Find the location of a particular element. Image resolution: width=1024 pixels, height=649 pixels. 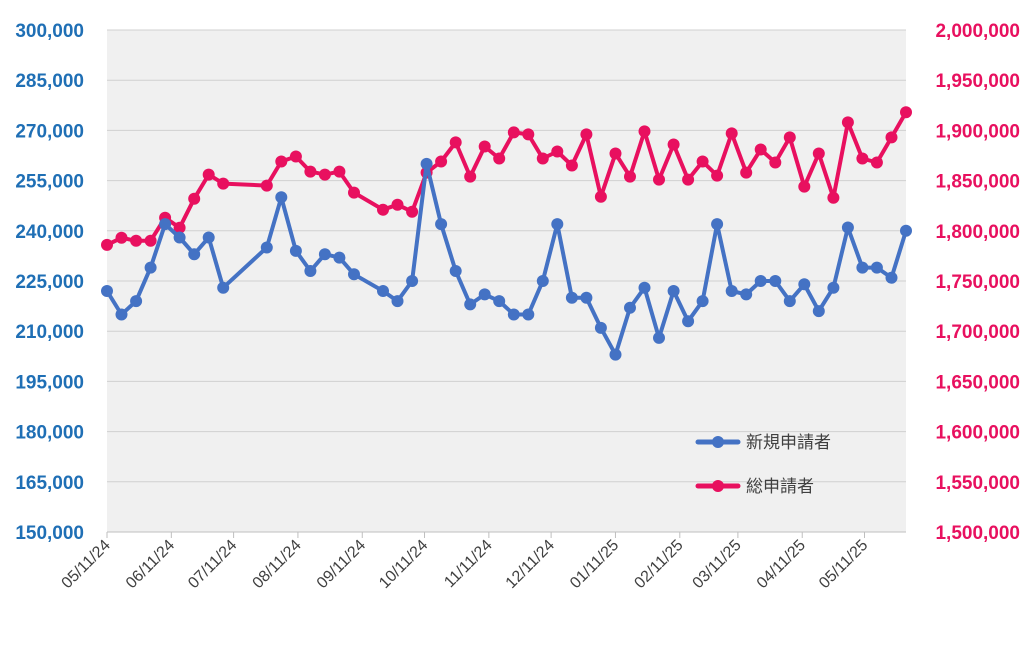

x-tick-label: 02/11/25 is located at coordinates (658, 564).